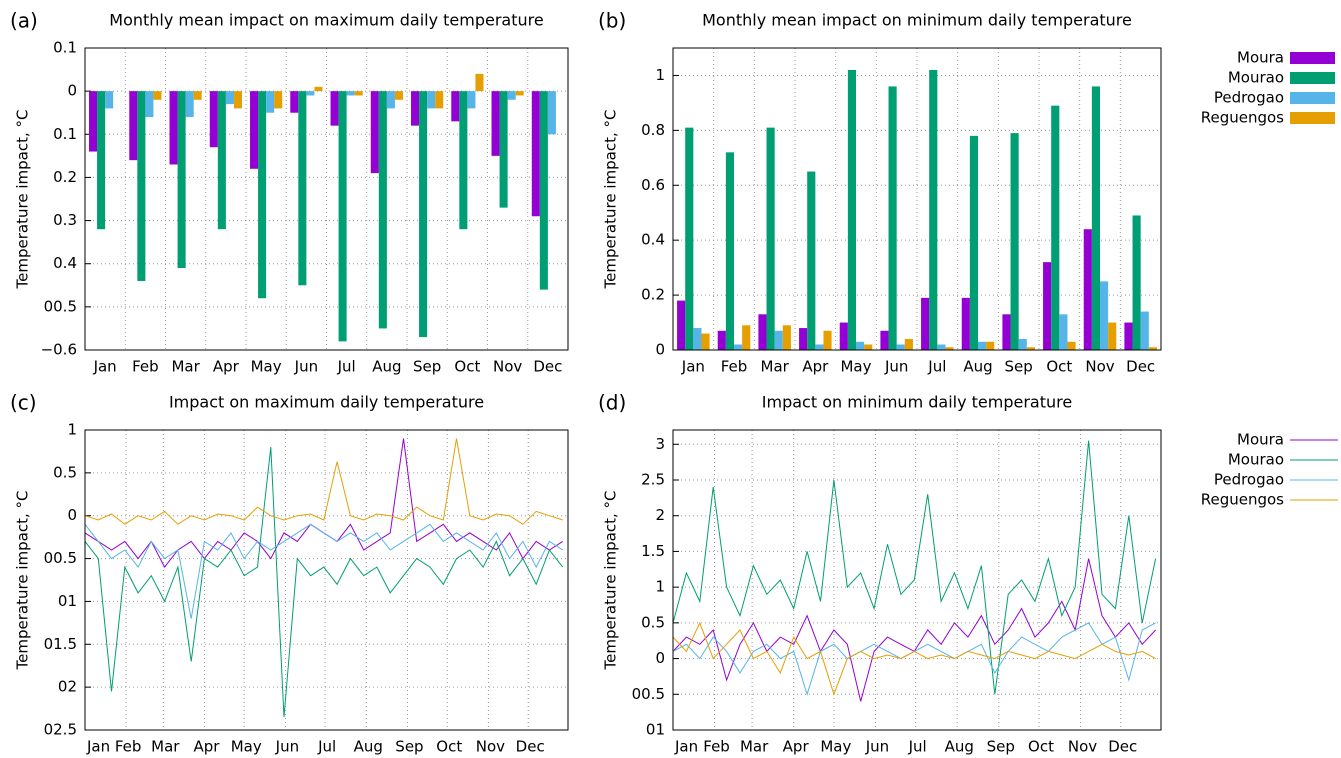  What do you see at coordinates (23, 403) in the screenshot?
I see `panel-label: (c)` at bounding box center [23, 403].